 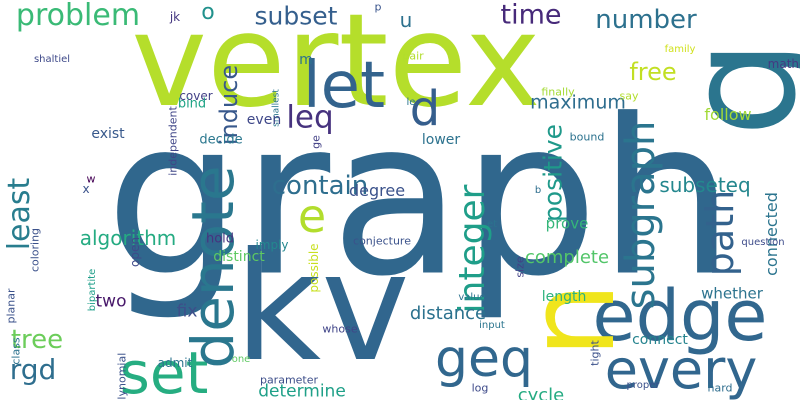 I want to click on word-3: kv, so click(x=322, y=308).